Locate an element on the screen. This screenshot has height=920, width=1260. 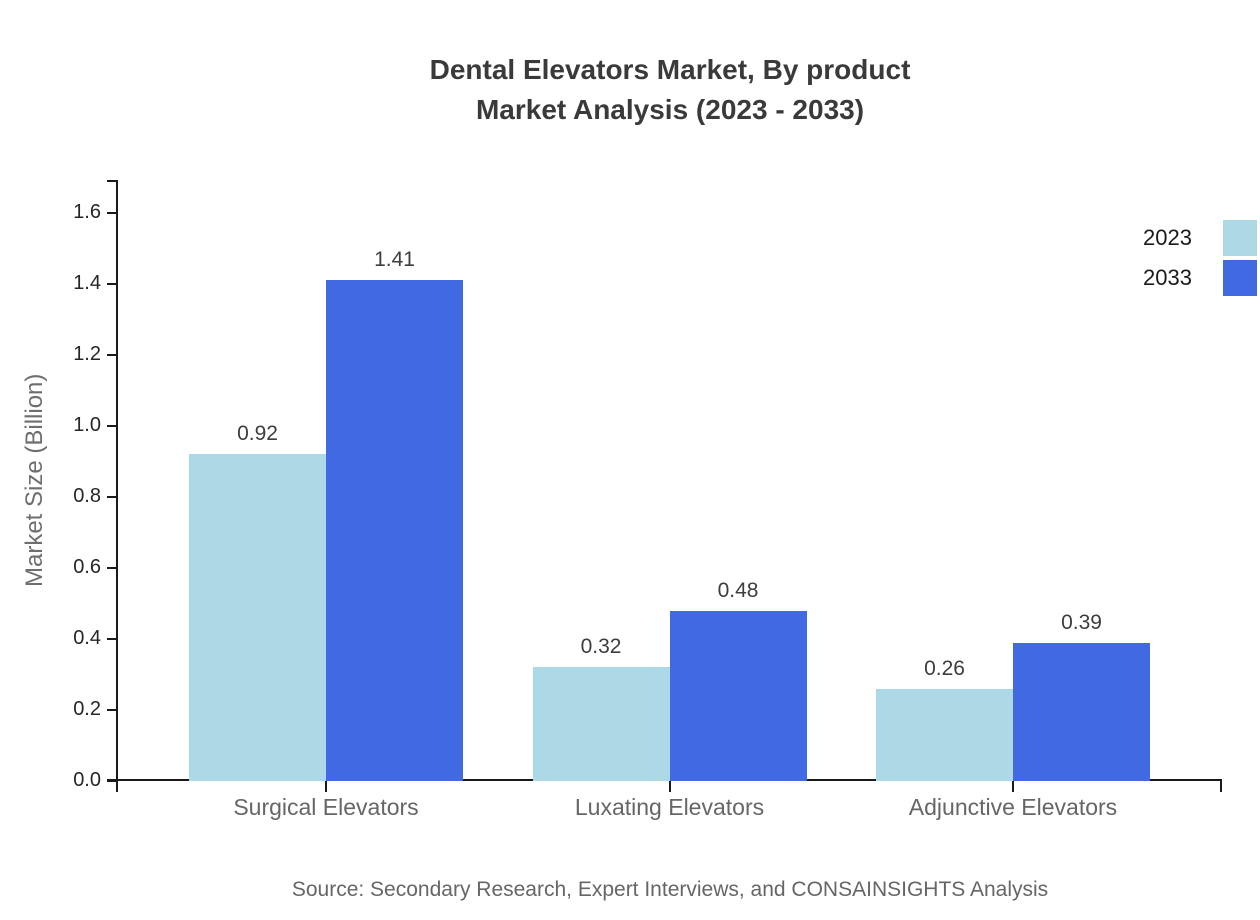
chart-title-line1: Dental Elevators Market, By product is located at coordinates (670, 69).